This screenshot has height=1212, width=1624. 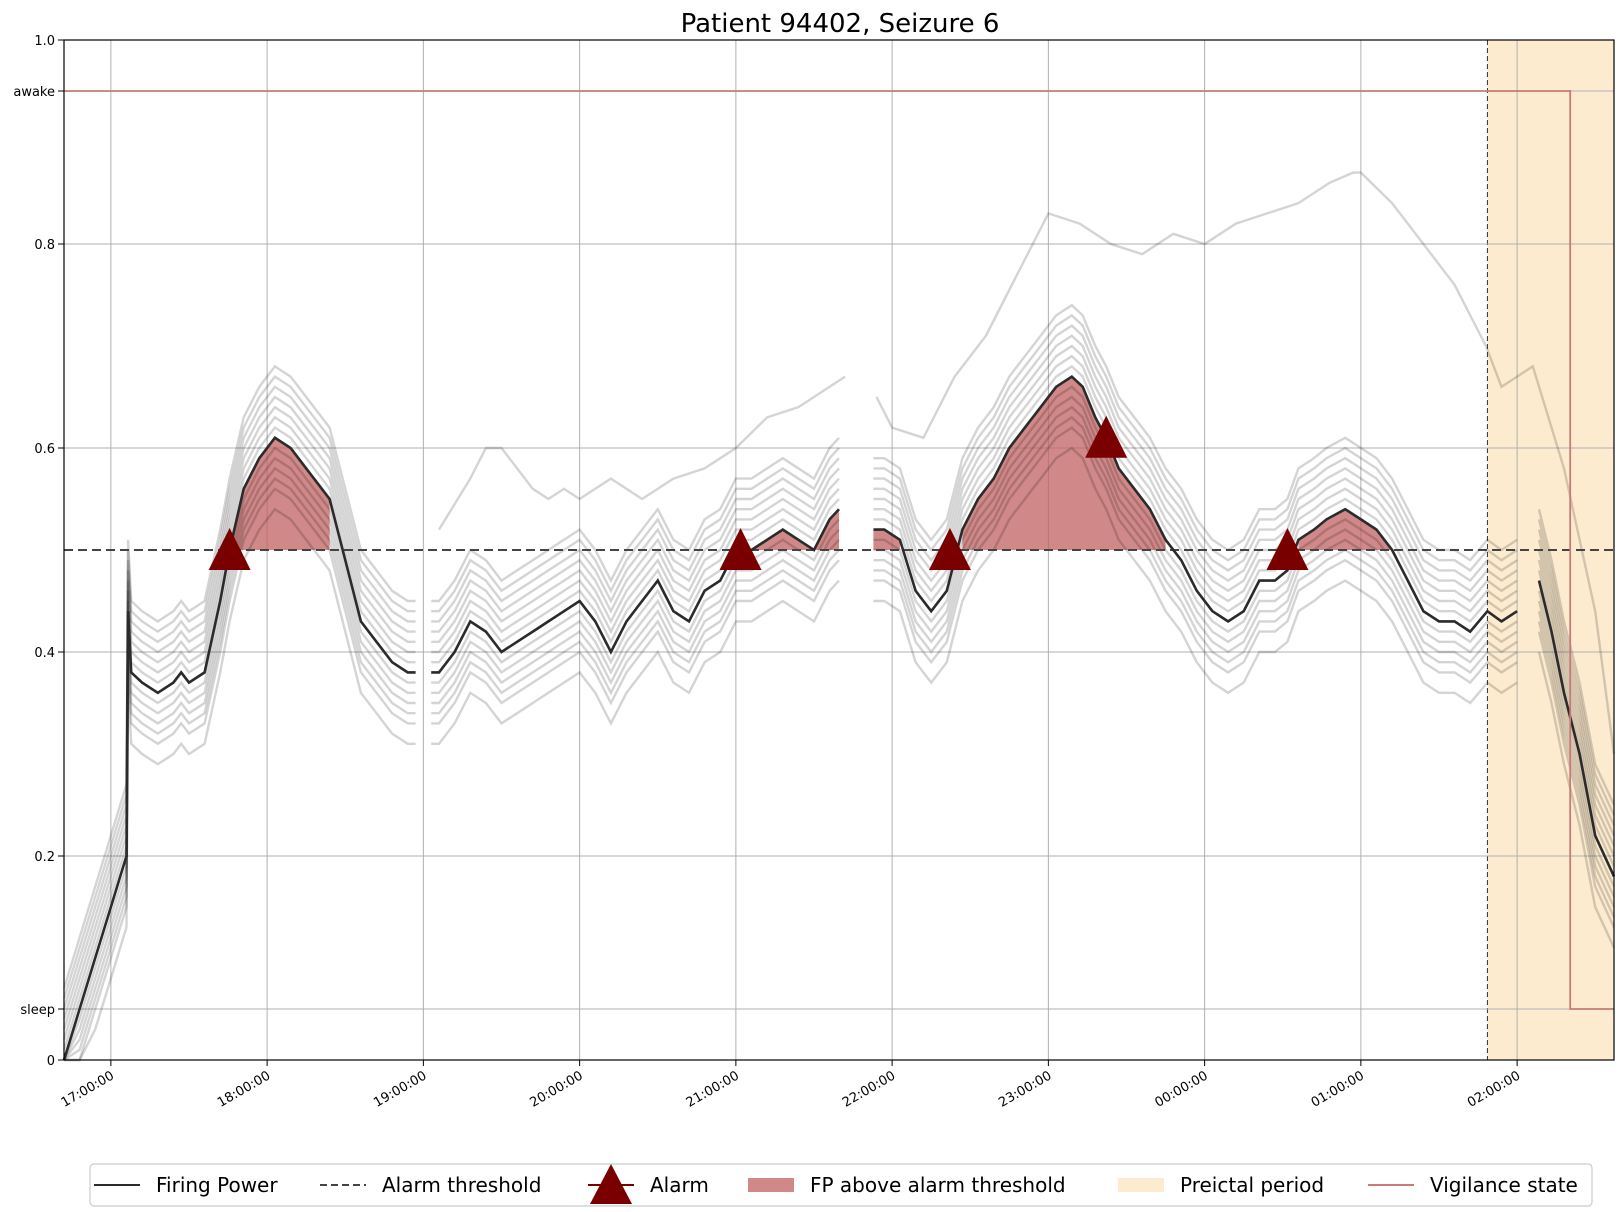 I want to click on y-tick-label: sleep, so click(x=37, y=1010).